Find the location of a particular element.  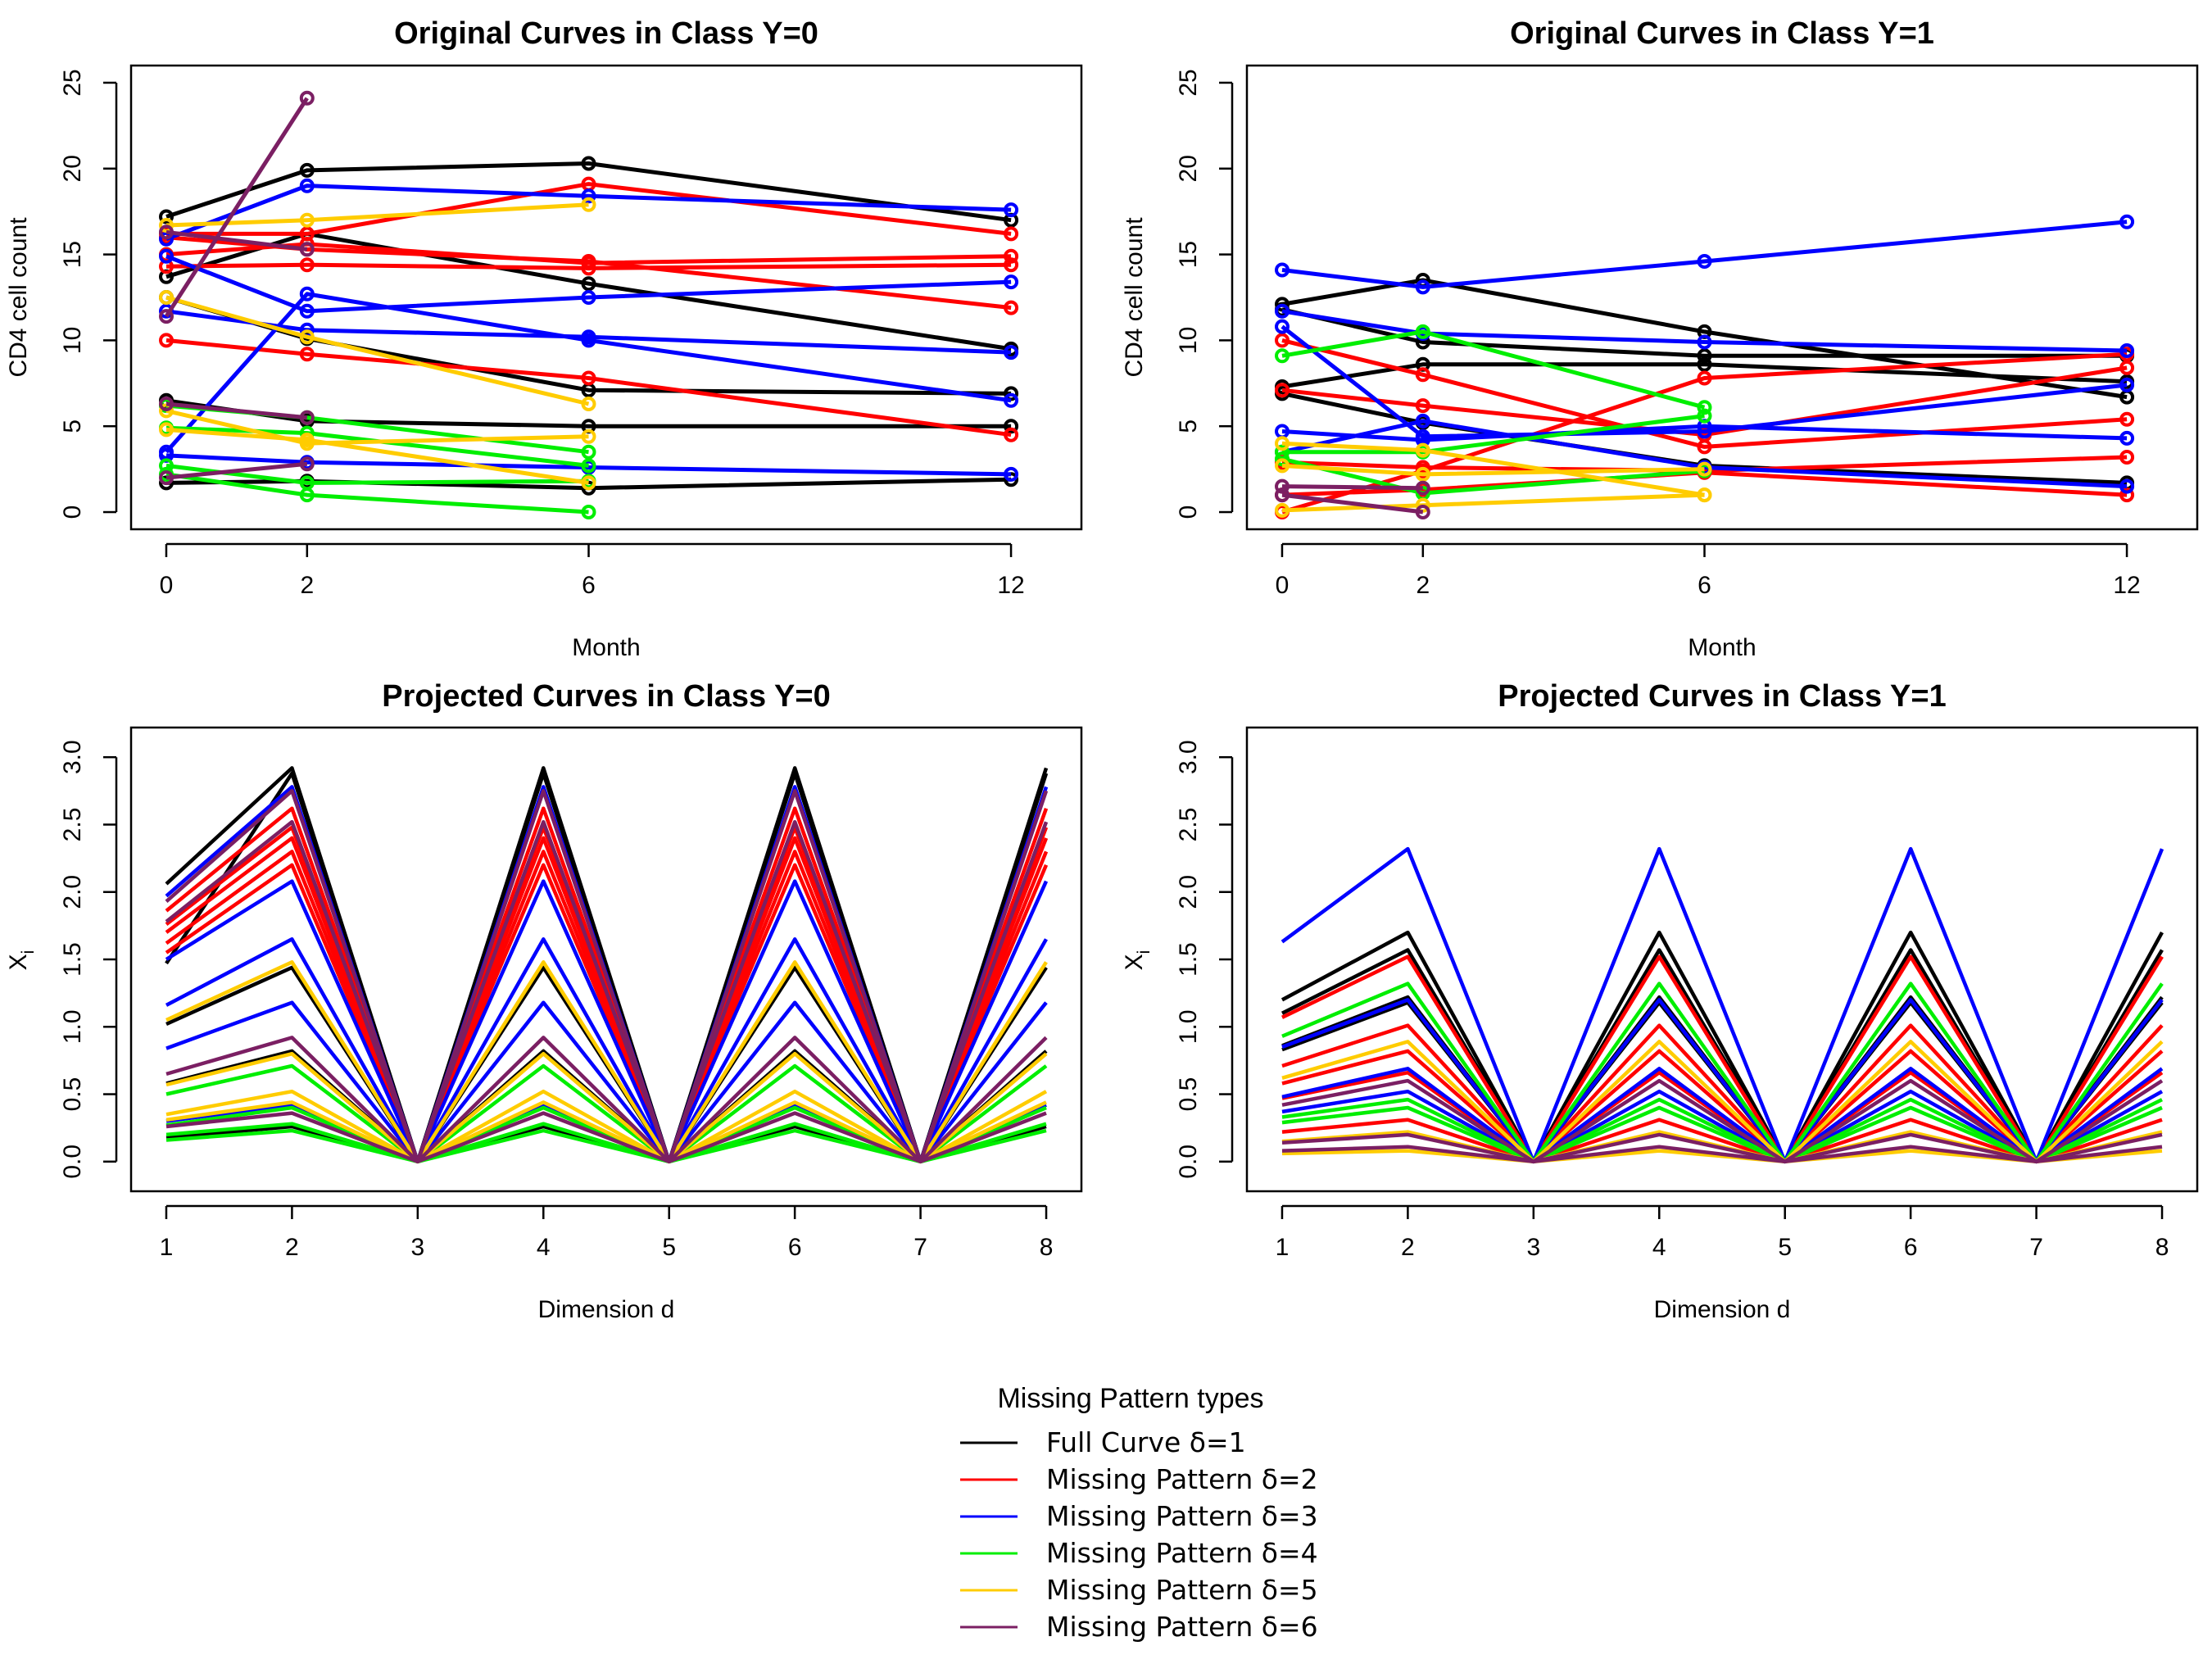

plot-frame is located at coordinates (1722, 298).